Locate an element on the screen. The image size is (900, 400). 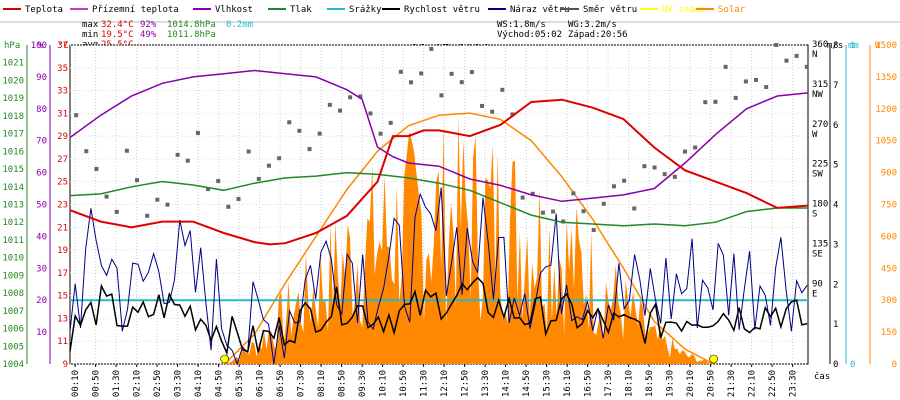
humidity-tick-9: 100 is located at coordinates (39, 46).